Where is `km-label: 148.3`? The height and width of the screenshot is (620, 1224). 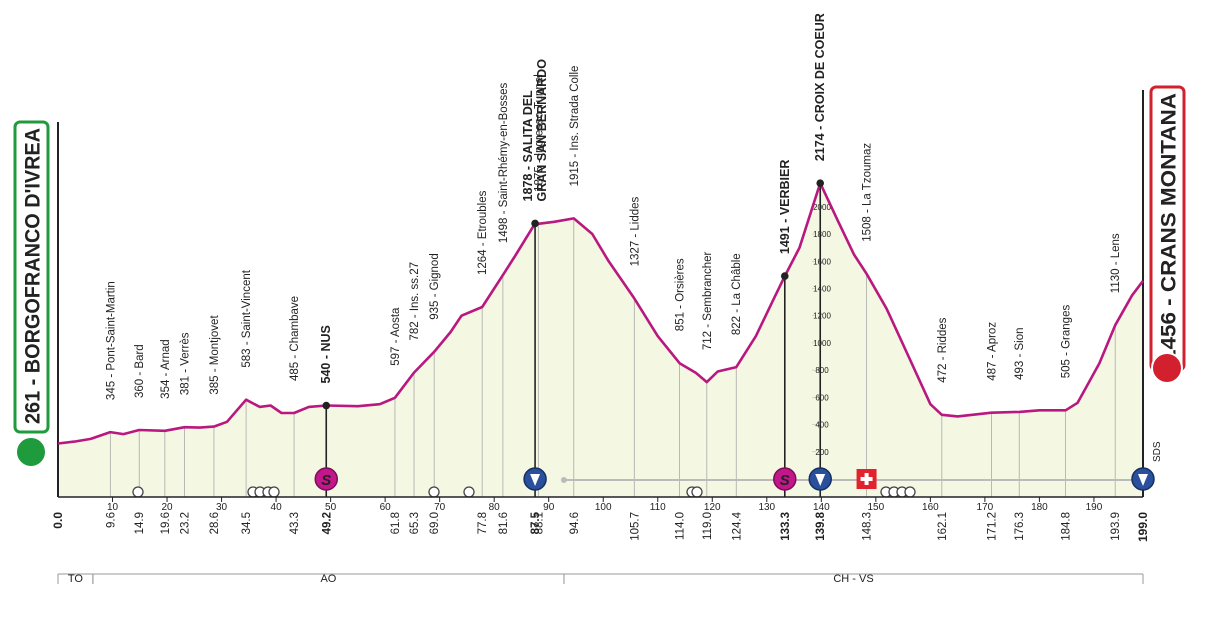
km-label: 148.3 is located at coordinates (868, 526).